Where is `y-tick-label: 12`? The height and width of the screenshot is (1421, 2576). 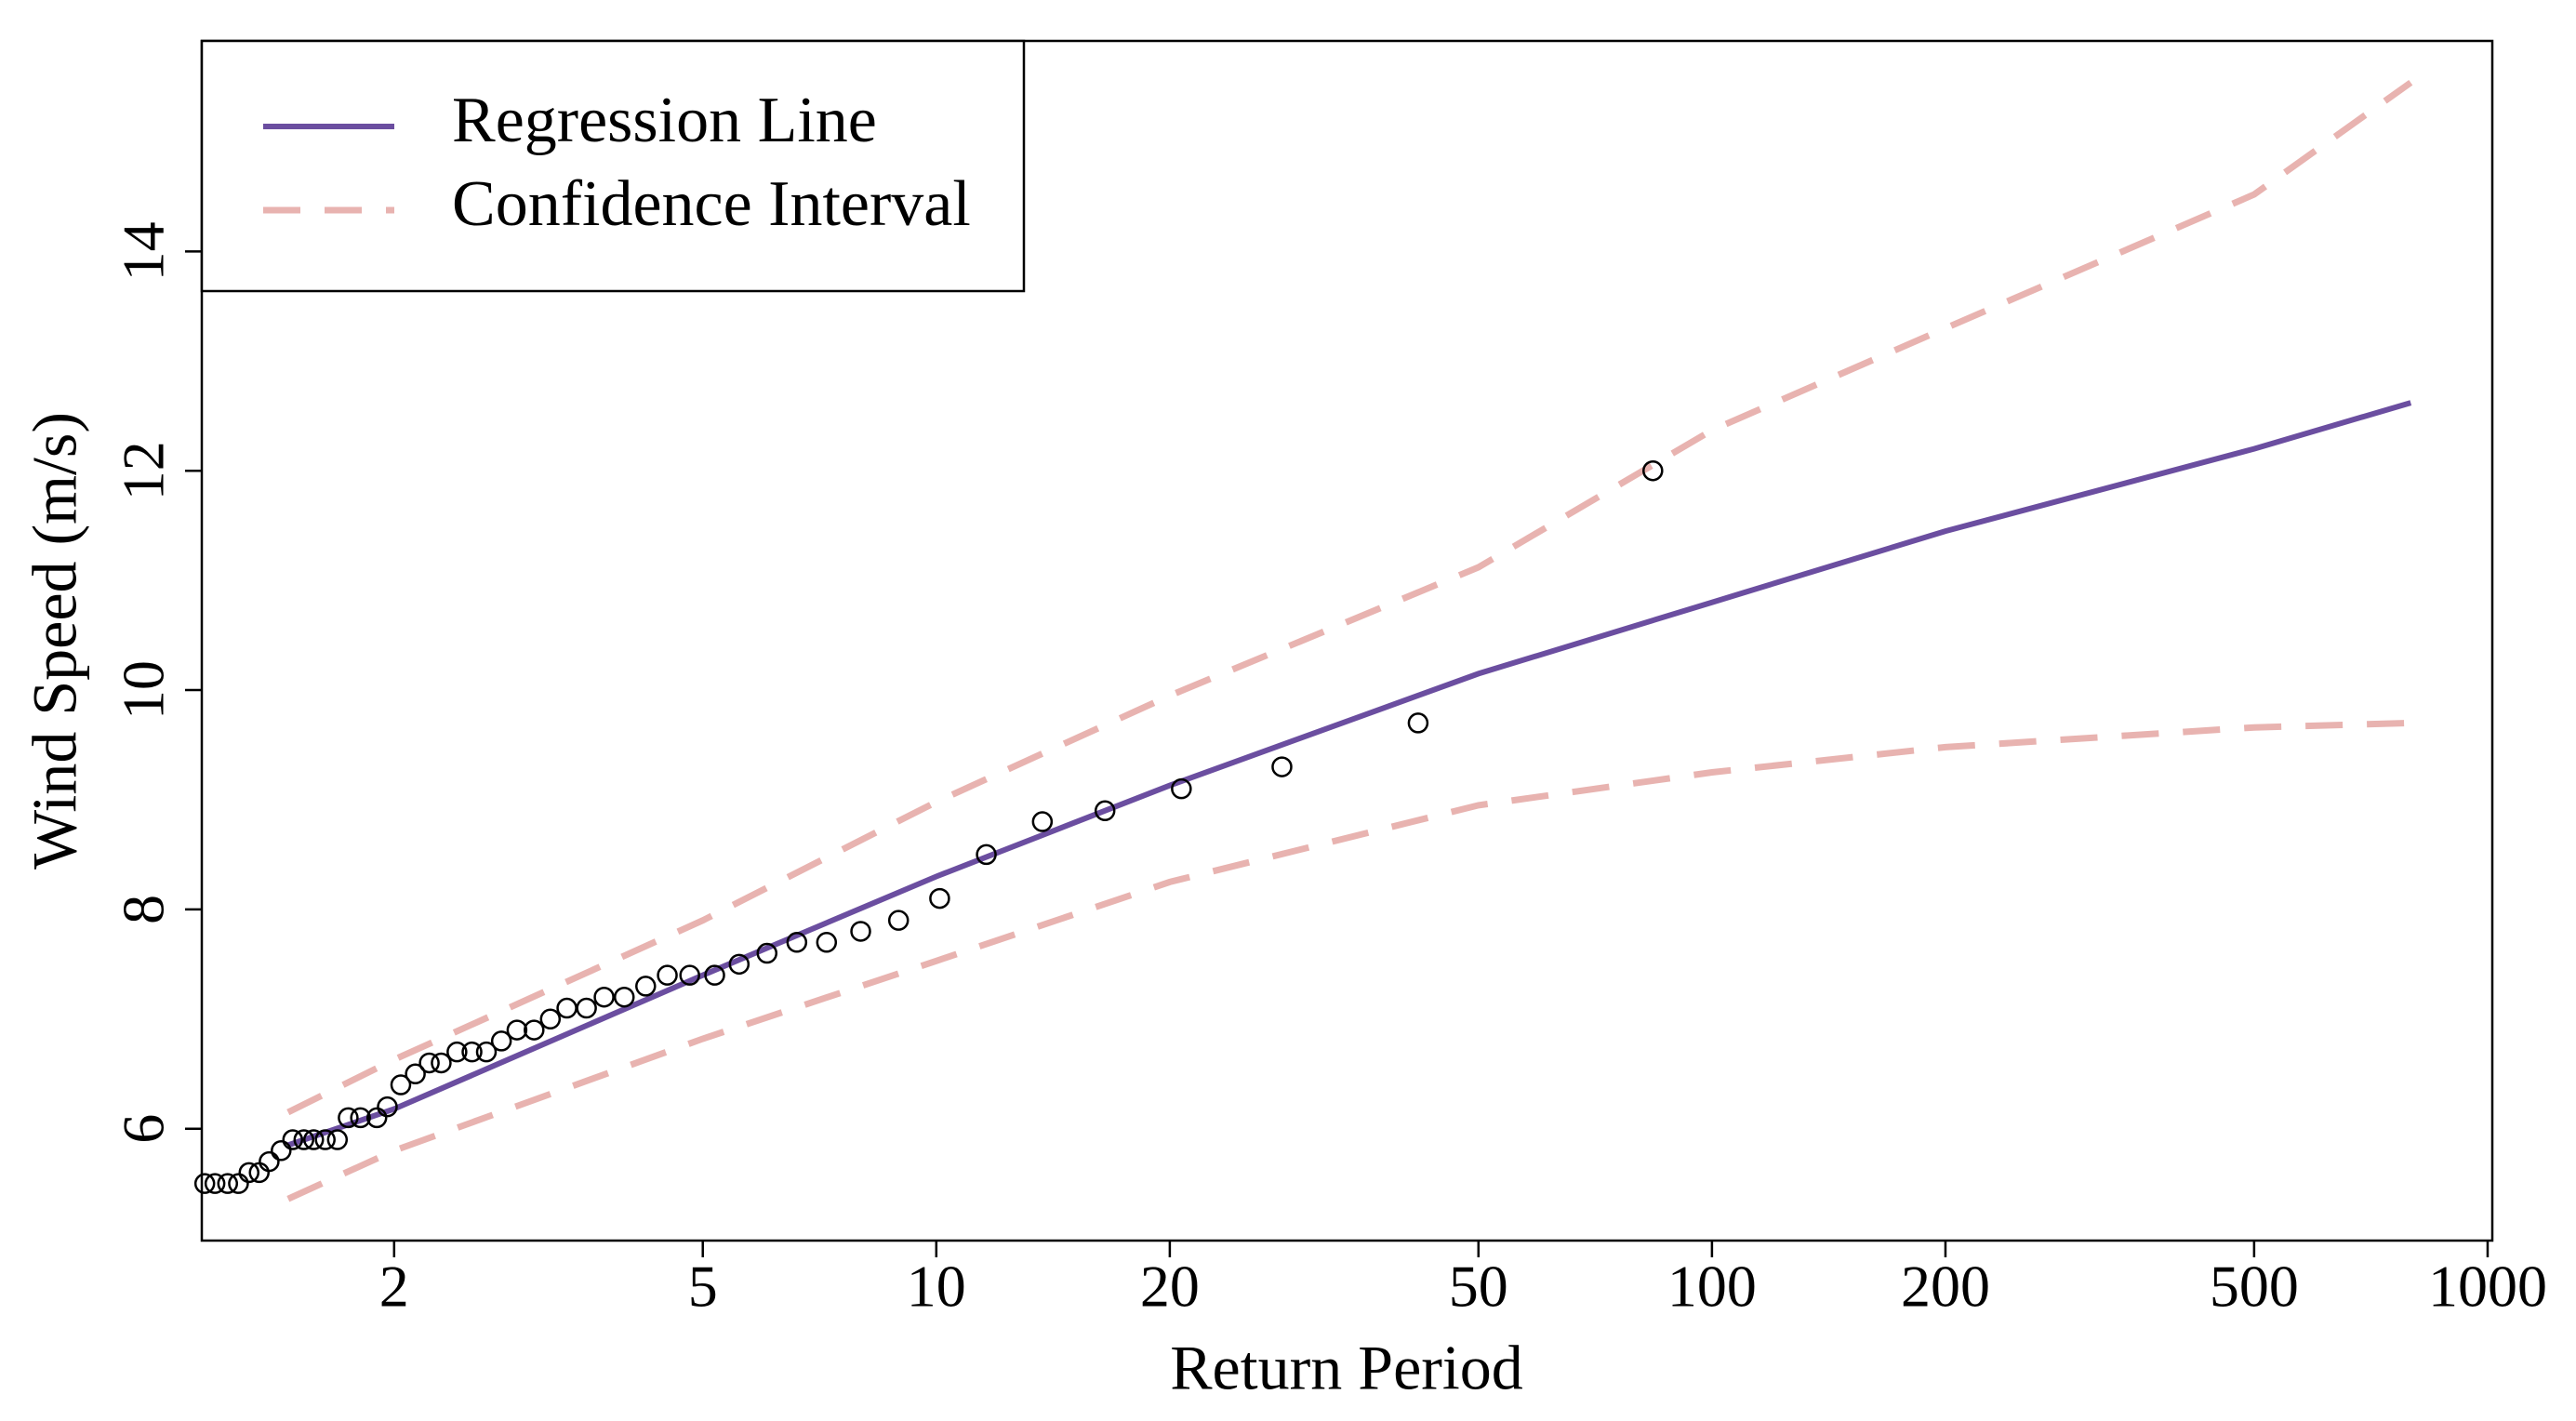 y-tick-label: 12 is located at coordinates (144, 470).